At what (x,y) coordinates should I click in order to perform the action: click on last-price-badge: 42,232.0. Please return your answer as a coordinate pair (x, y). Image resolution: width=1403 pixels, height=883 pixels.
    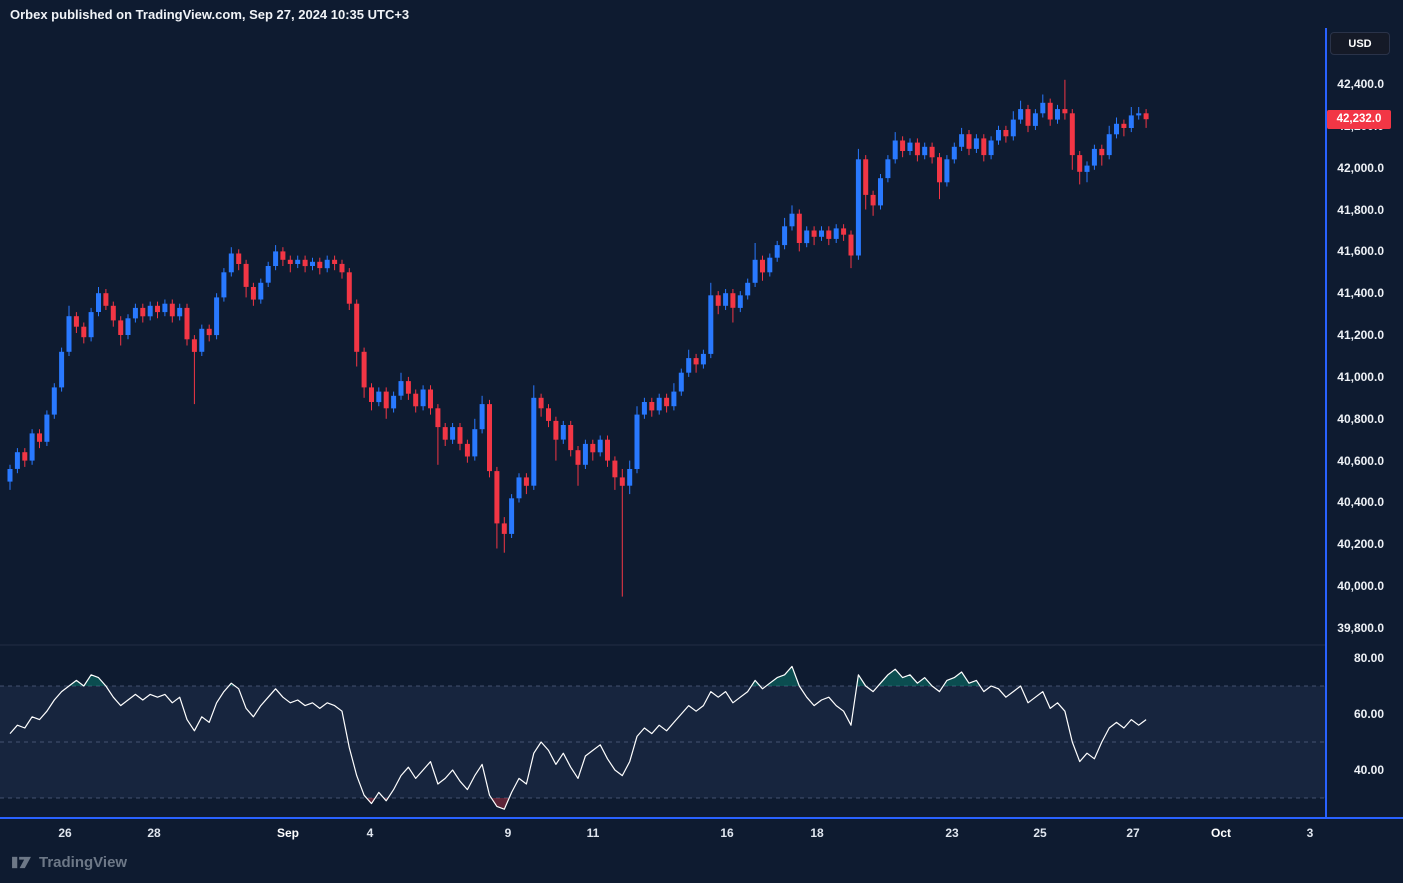
    Looking at the image, I should click on (1359, 119).